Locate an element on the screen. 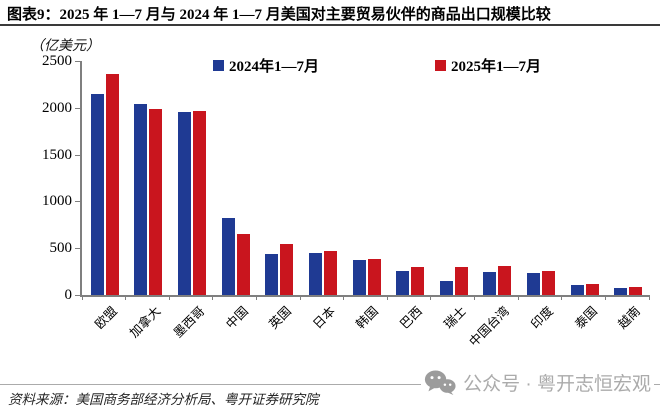 Image resolution: width=660 pixels, height=410 pixels. y-axis-tick-label: 1000 is located at coordinates (57, 201).